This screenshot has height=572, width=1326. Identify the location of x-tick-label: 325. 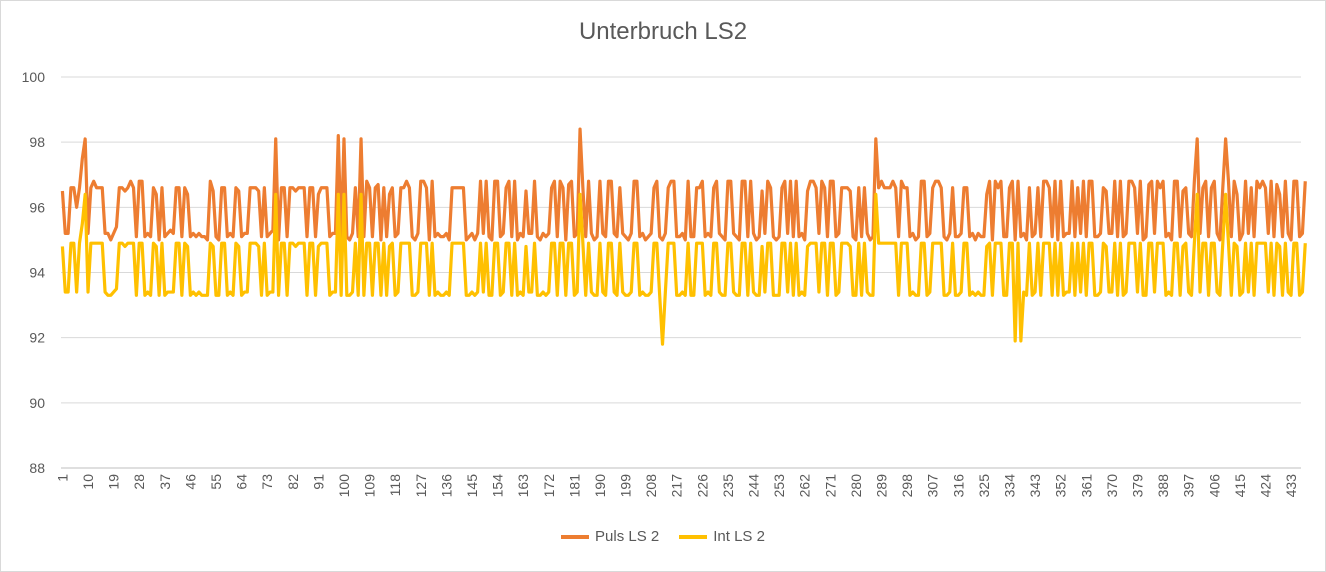
(984, 486).